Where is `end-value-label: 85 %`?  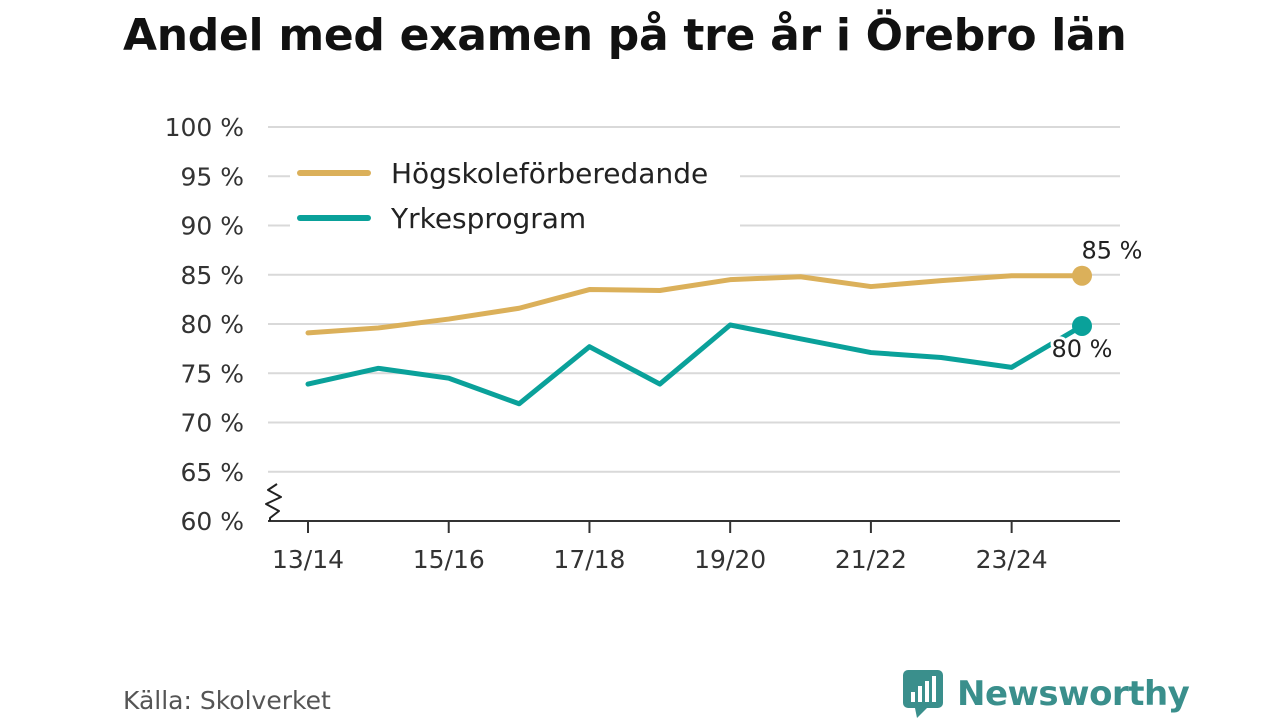
end-value-label: 85 % is located at coordinates (1112, 251).